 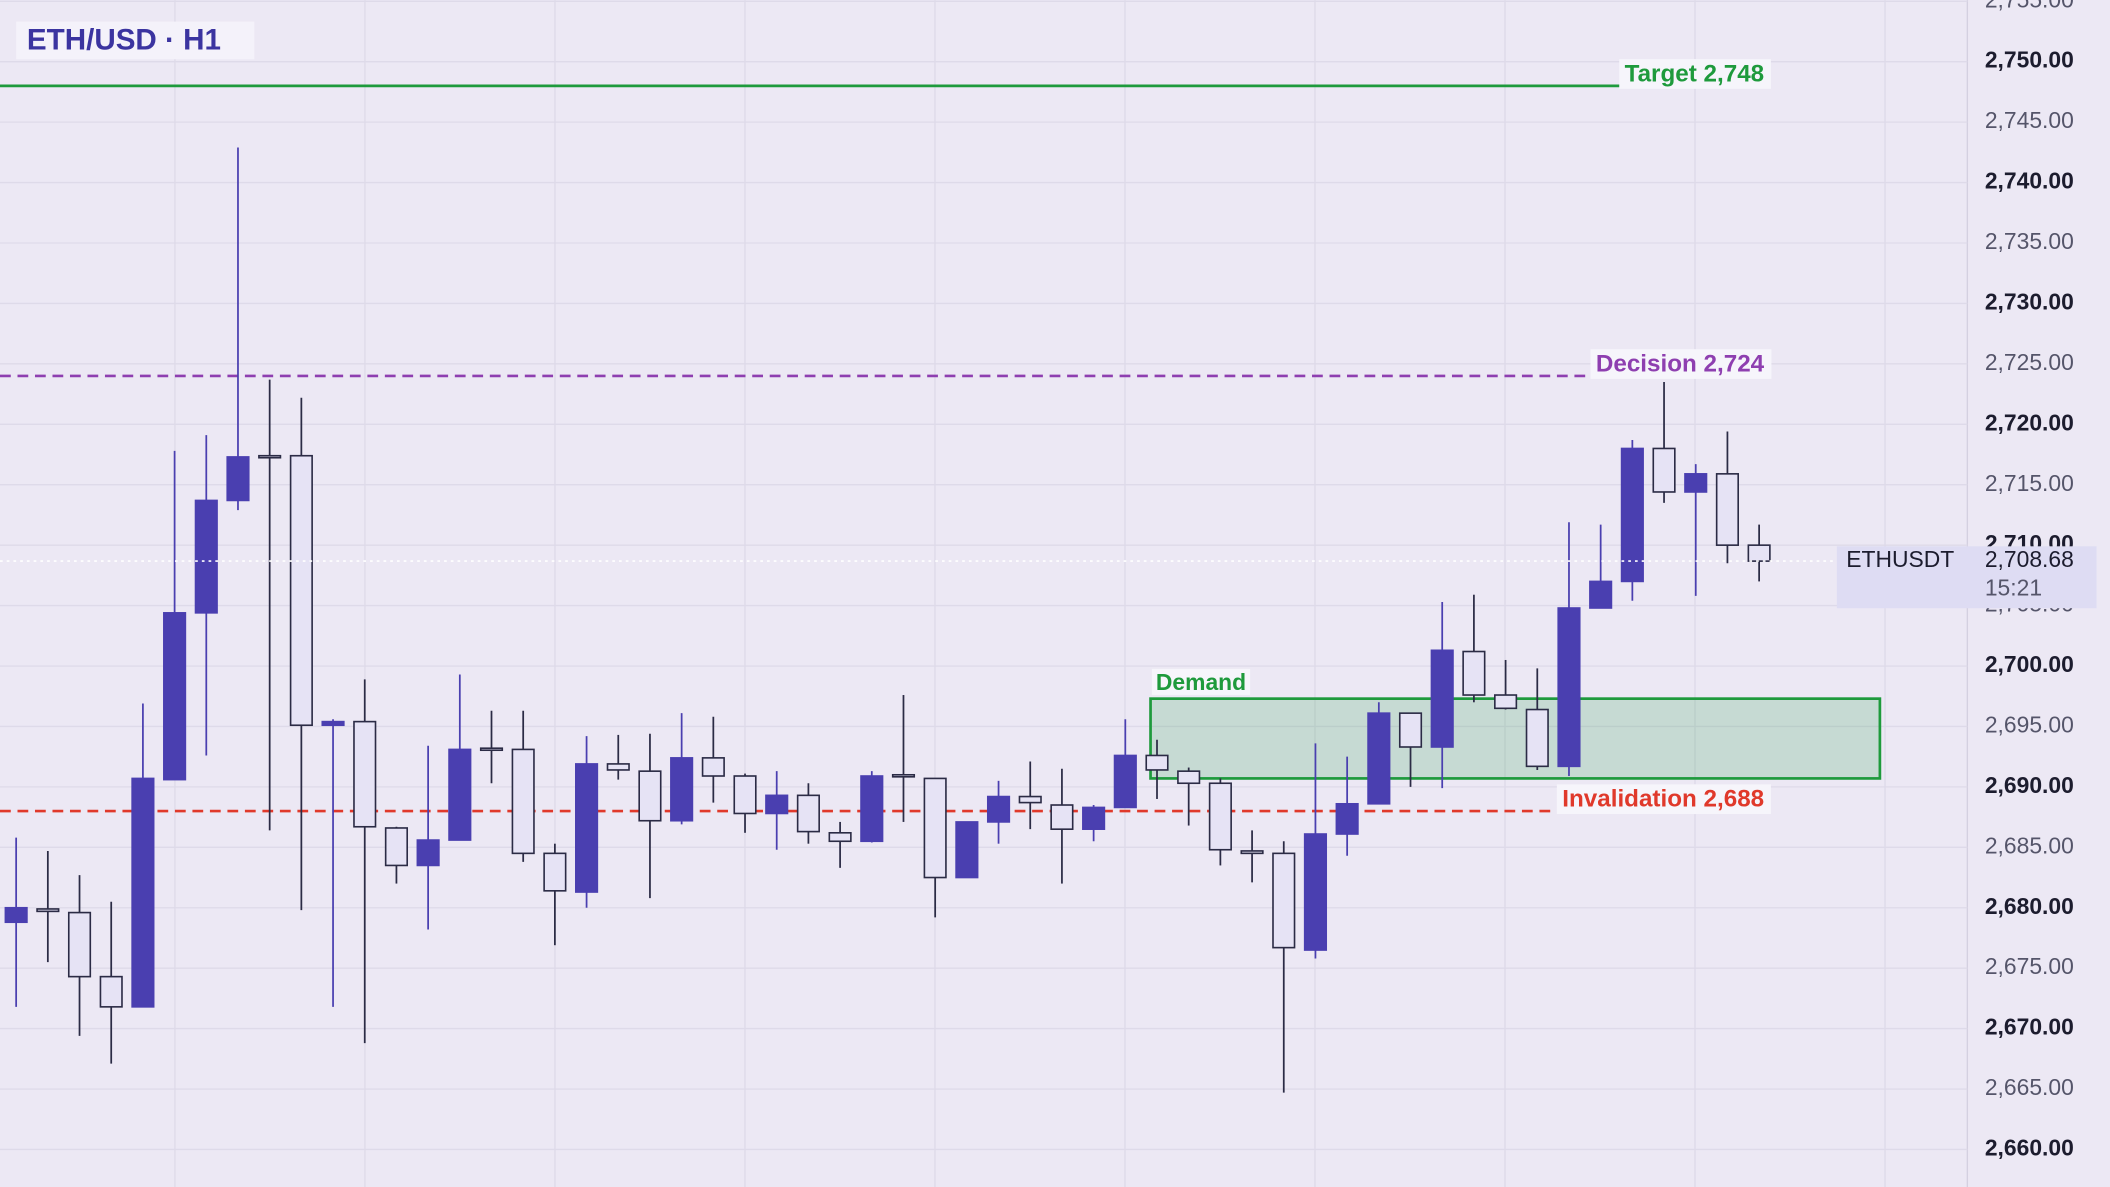 I want to click on y-tick-label: 2,750.00, so click(x=2029, y=60).